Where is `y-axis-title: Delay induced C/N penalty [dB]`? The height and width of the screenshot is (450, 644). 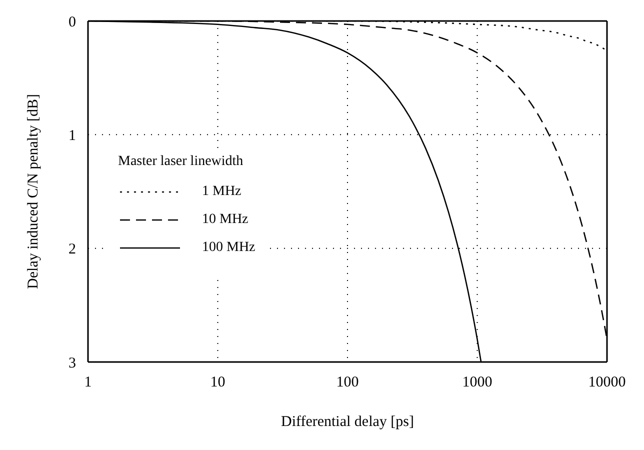
y-axis-title: Delay induced C/N penalty [dB] is located at coordinates (33, 191).